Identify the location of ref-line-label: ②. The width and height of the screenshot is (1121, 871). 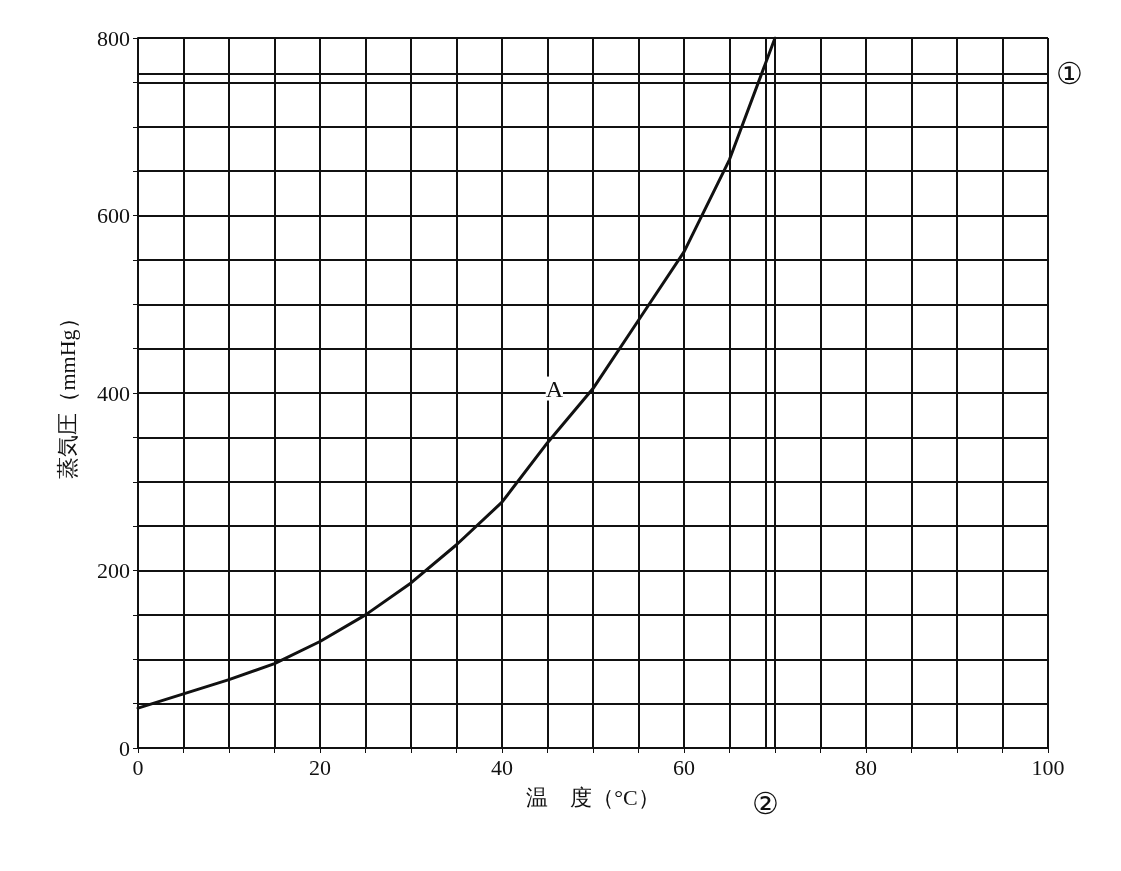
(766, 803).